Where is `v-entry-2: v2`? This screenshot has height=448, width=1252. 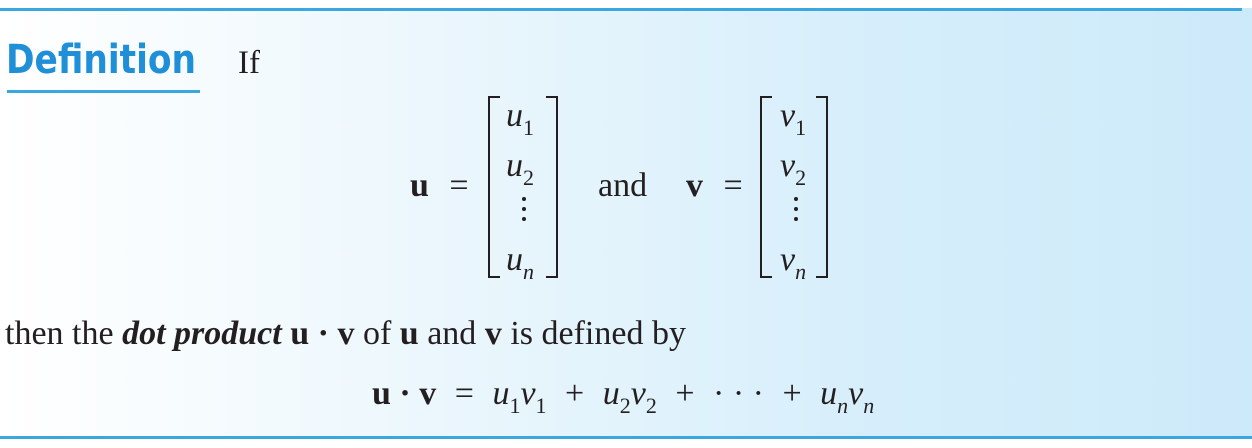 v-entry-2: v2 is located at coordinates (793, 168).